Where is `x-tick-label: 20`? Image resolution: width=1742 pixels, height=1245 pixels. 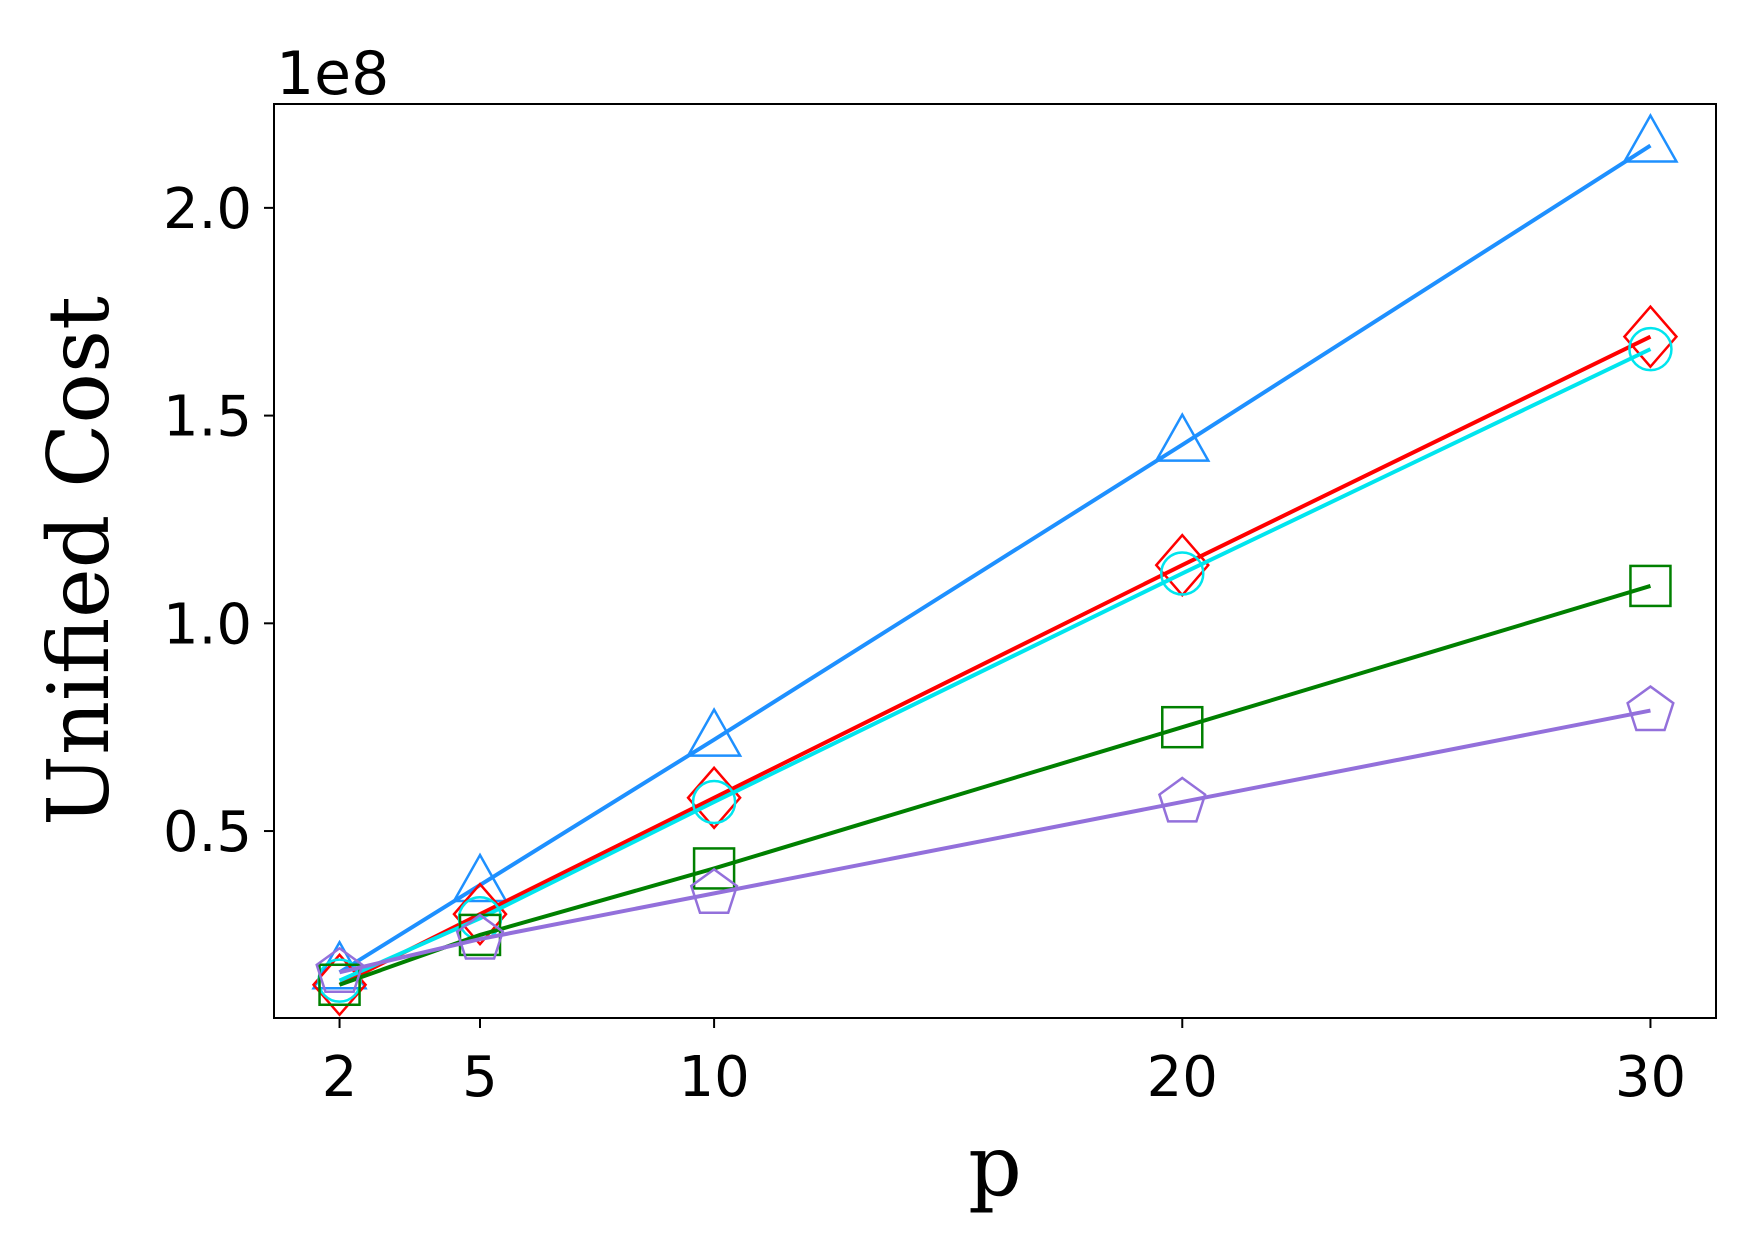 x-tick-label: 20 is located at coordinates (1182, 1077).